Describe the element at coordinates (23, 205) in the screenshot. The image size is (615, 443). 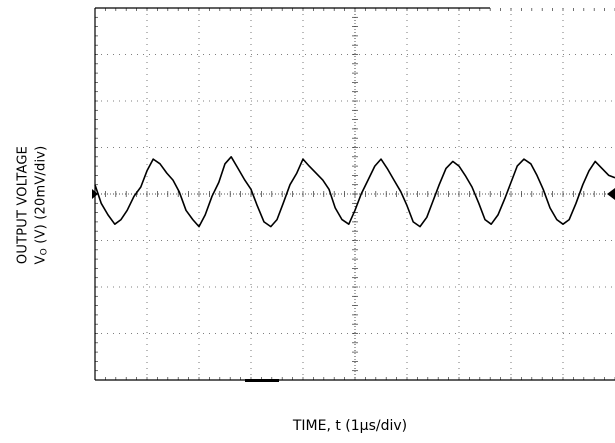
I see `y-axis-label-line1: OUTPUT VOLTAGE` at that location.